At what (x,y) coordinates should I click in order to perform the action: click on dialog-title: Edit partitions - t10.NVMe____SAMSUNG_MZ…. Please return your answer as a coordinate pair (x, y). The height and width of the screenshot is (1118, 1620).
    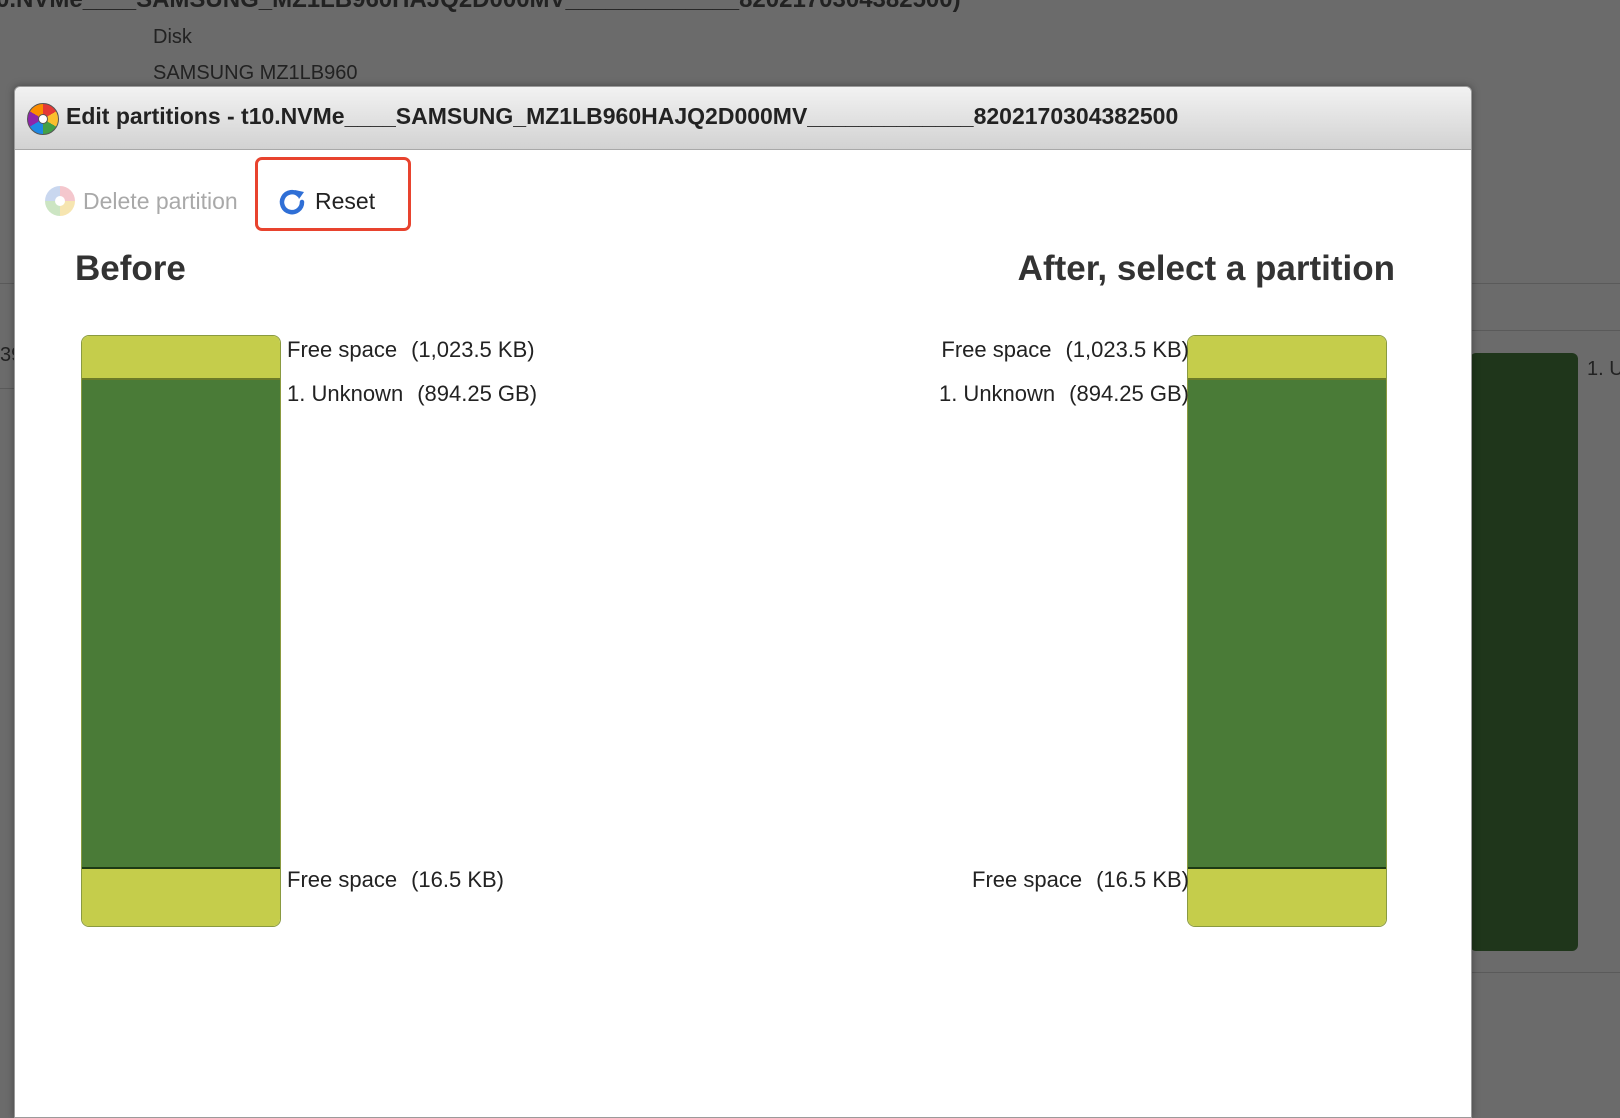
    Looking at the image, I should click on (622, 116).